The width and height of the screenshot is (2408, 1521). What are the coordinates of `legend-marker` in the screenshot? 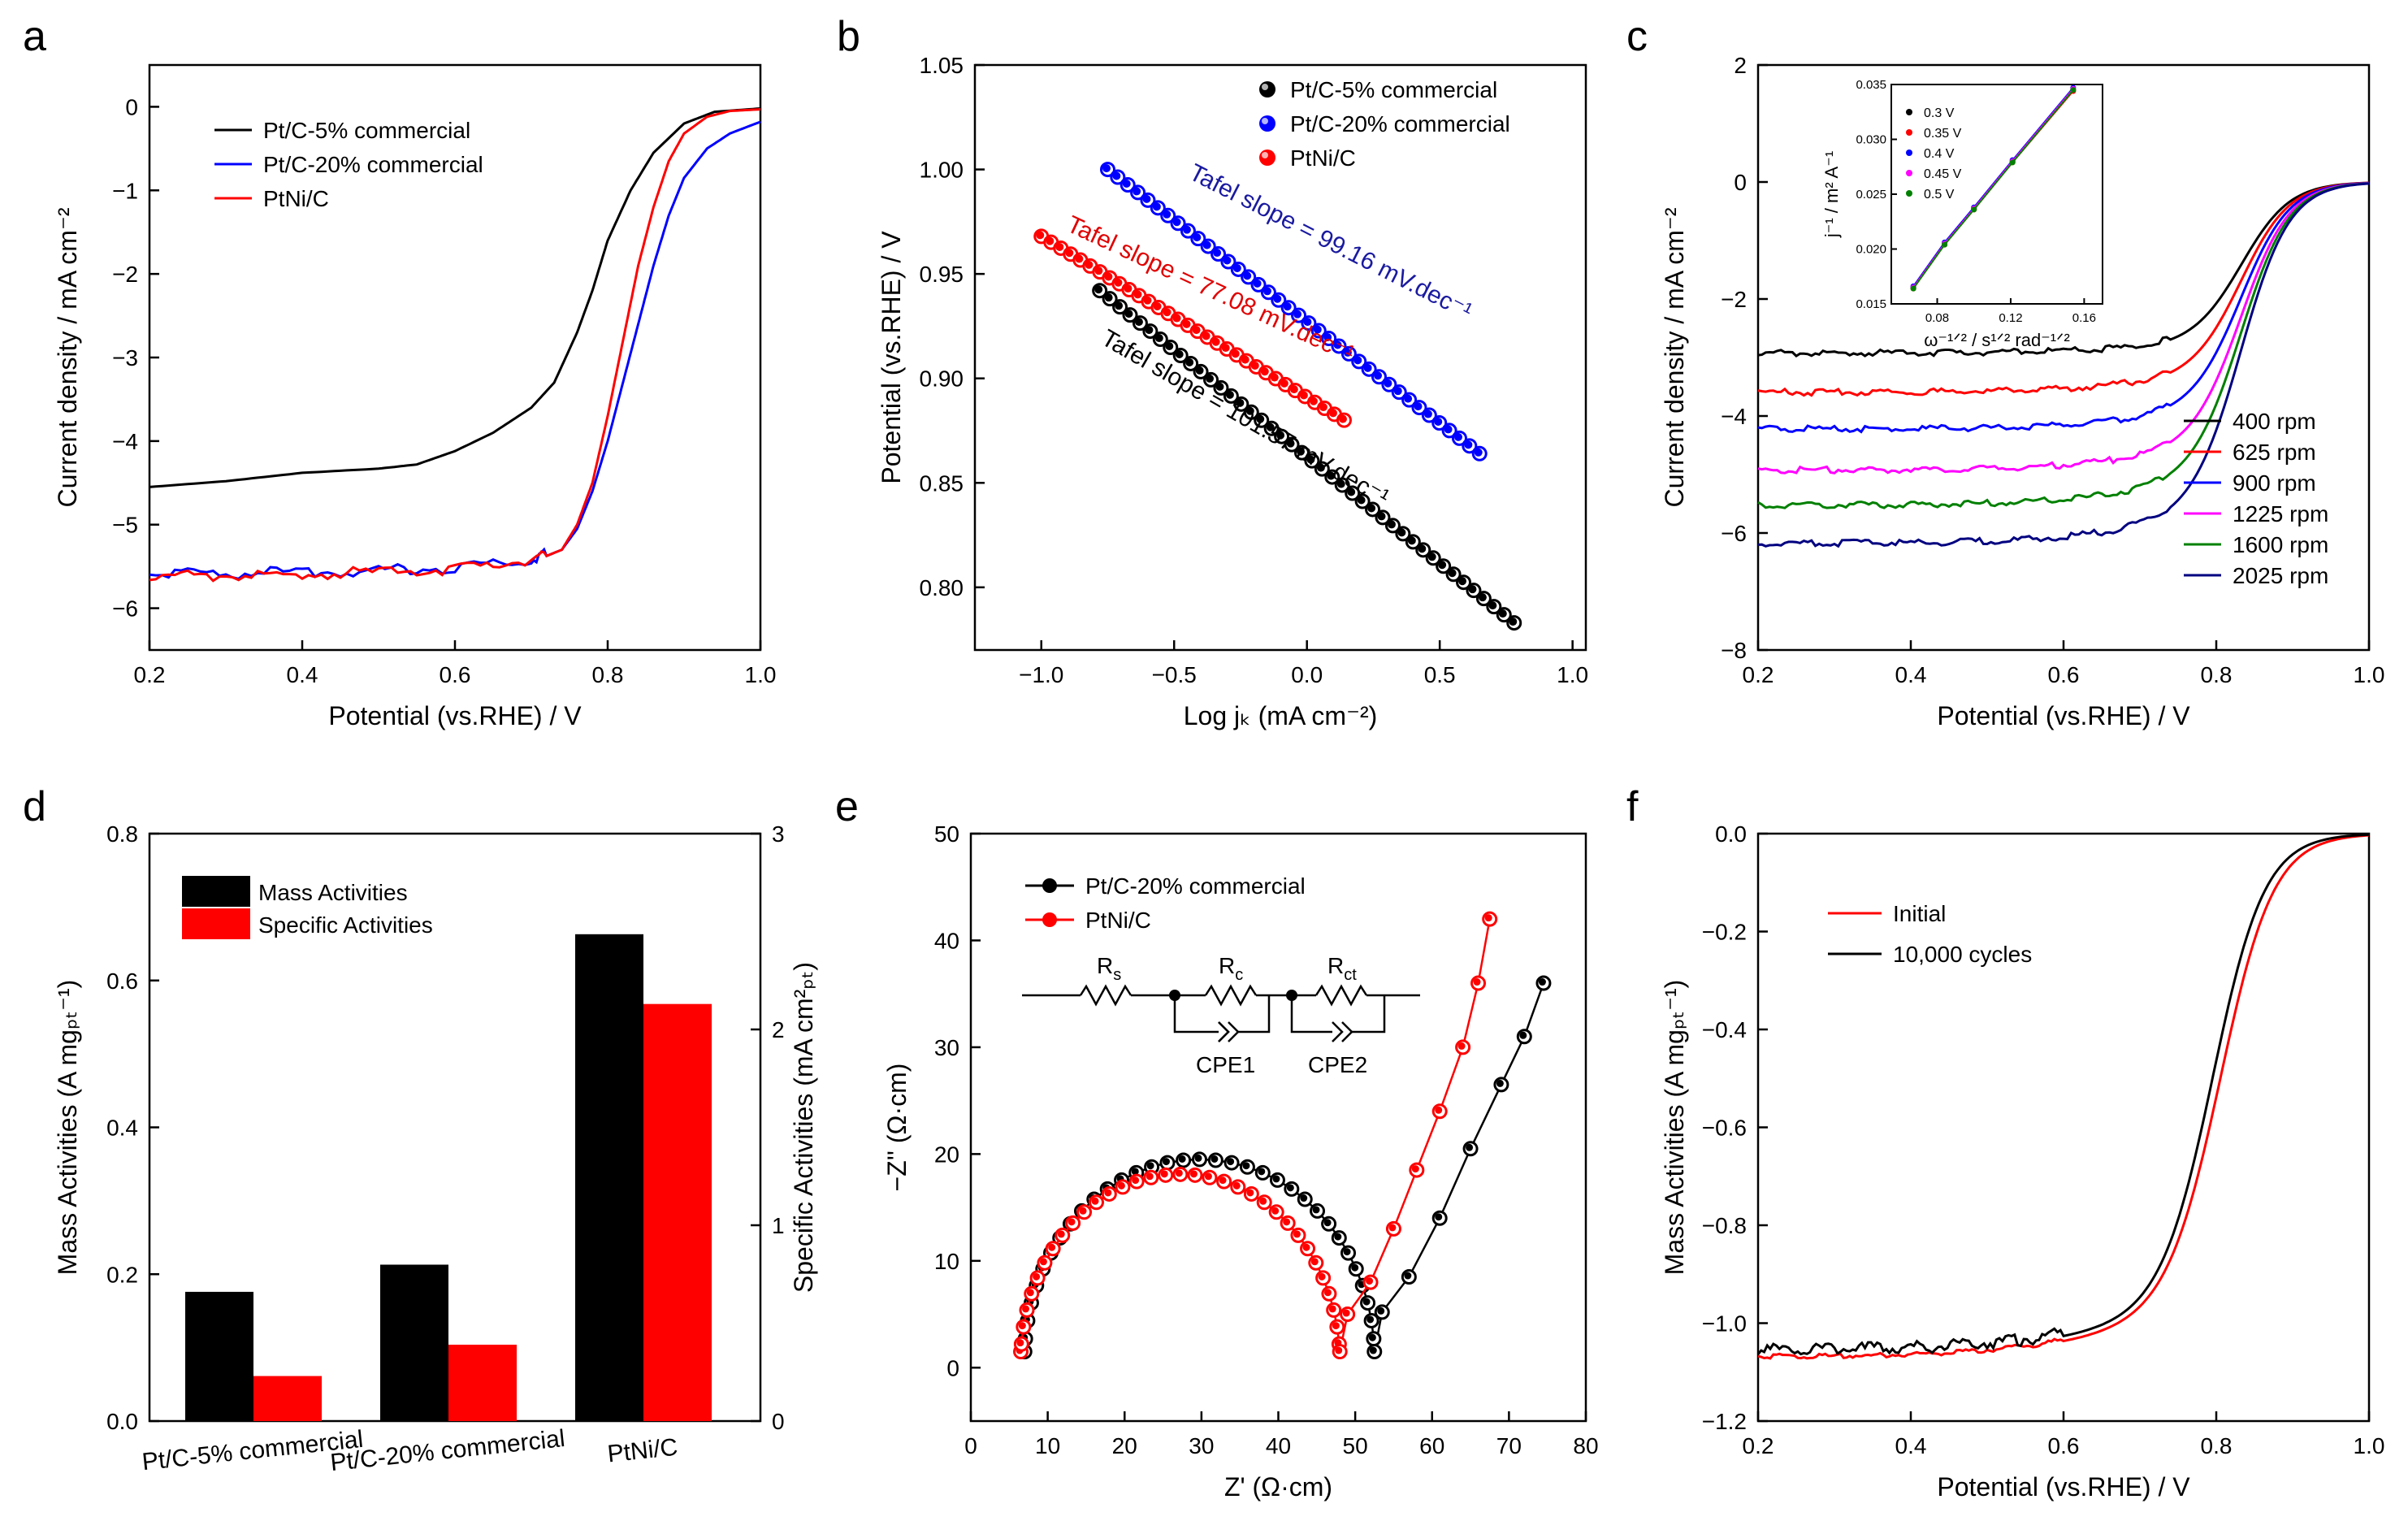 It's located at (1267, 123).